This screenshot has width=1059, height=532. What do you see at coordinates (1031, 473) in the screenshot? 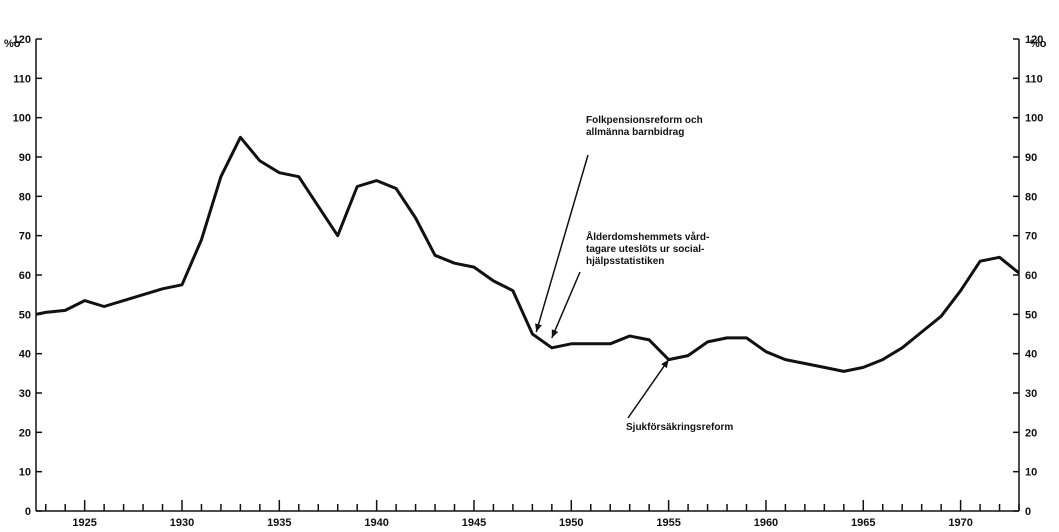
I see `y-tick-label-right: 10` at bounding box center [1031, 473].